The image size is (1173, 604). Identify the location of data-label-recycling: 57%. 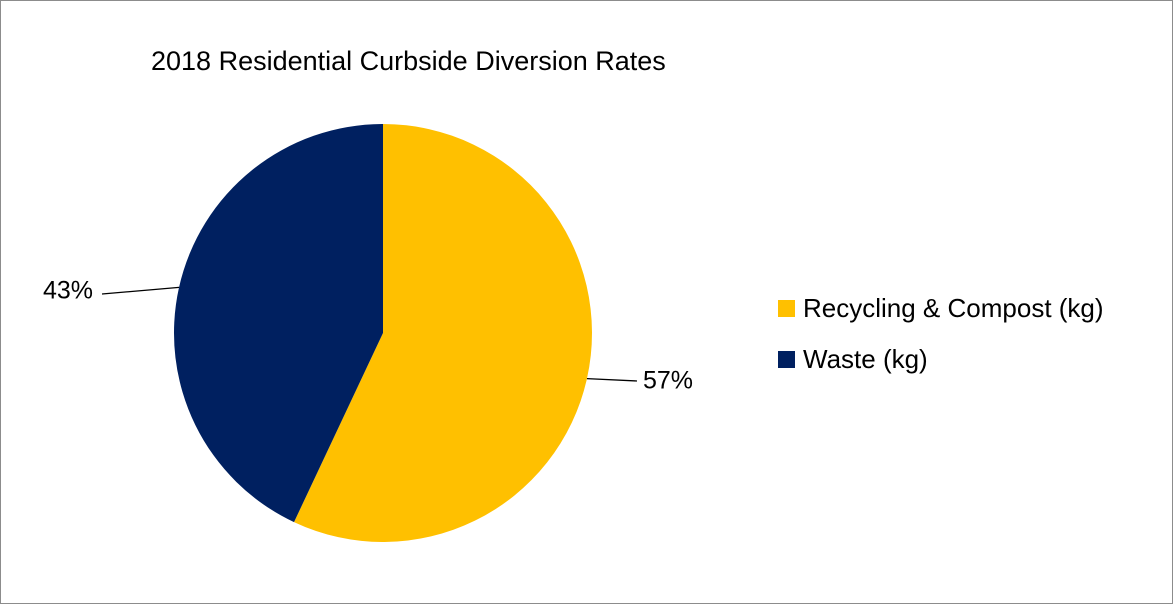
(668, 381).